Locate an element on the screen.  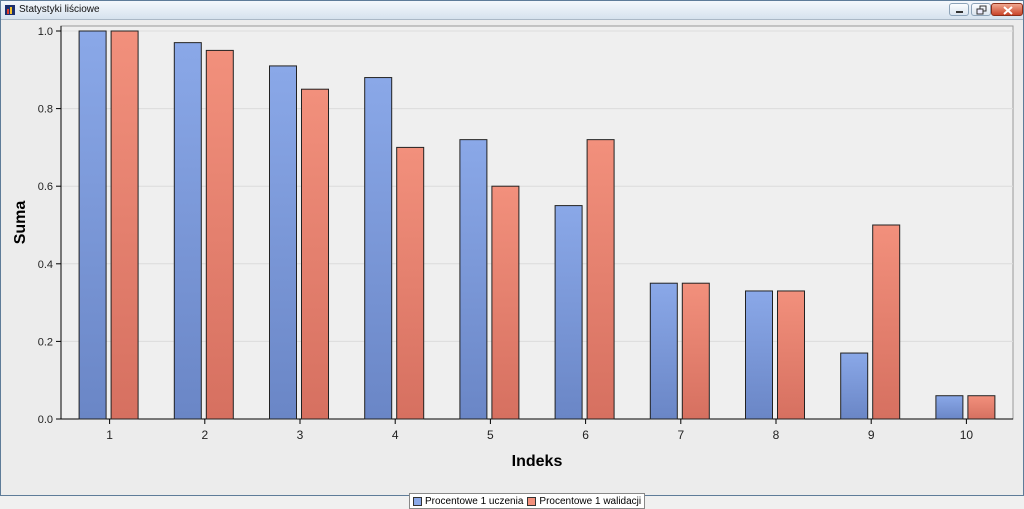
y-tick-label: 0.0 is located at coordinates (45, 420).